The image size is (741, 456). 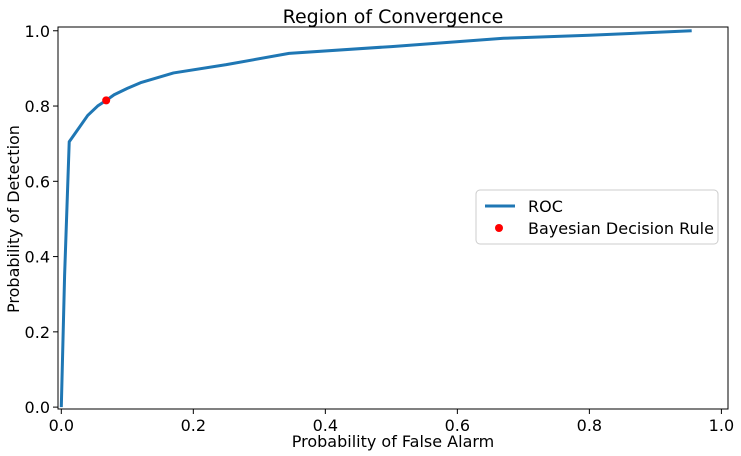 I want to click on y-tick-label: 0.6, so click(x=37, y=181).